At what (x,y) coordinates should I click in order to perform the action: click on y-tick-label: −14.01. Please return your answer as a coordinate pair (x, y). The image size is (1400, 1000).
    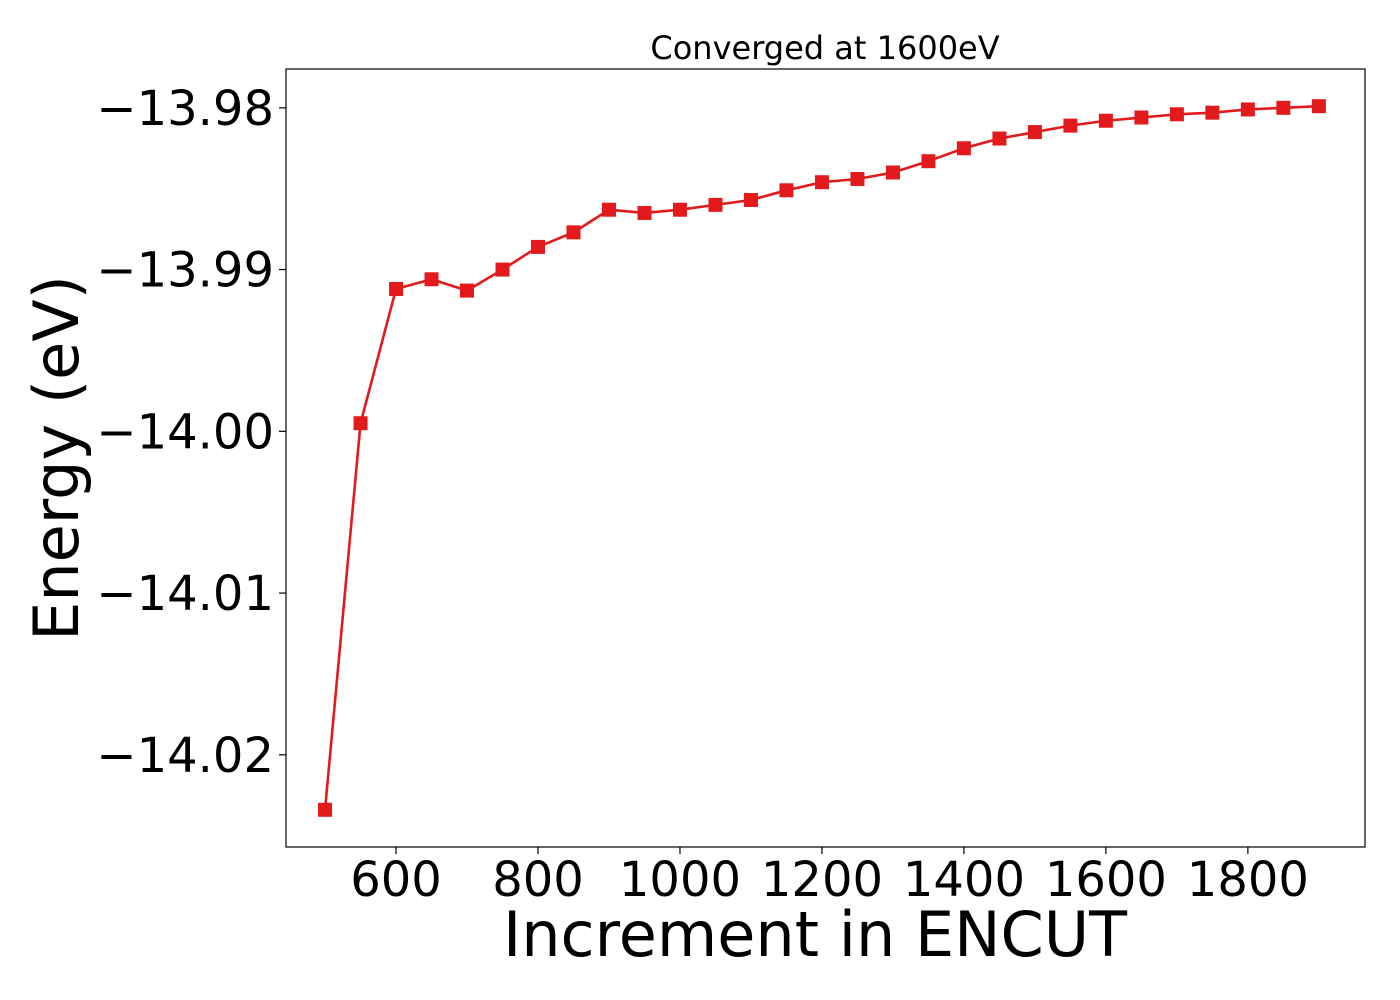
    Looking at the image, I should click on (185, 594).